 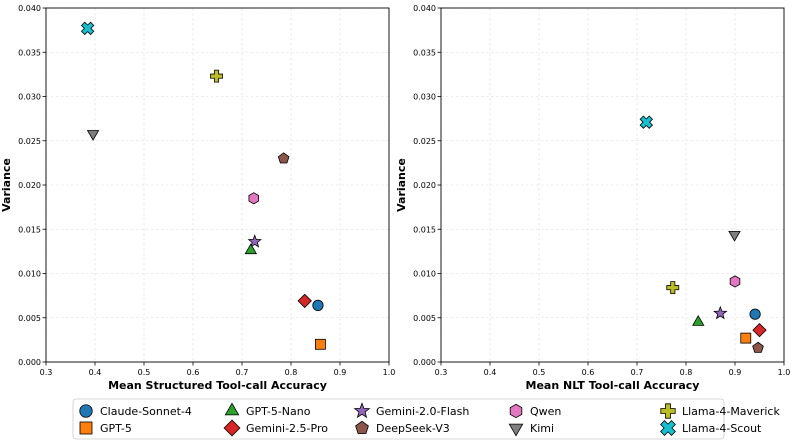 I want to click on legend-label: Llama-4-Scout, so click(x=722, y=428).